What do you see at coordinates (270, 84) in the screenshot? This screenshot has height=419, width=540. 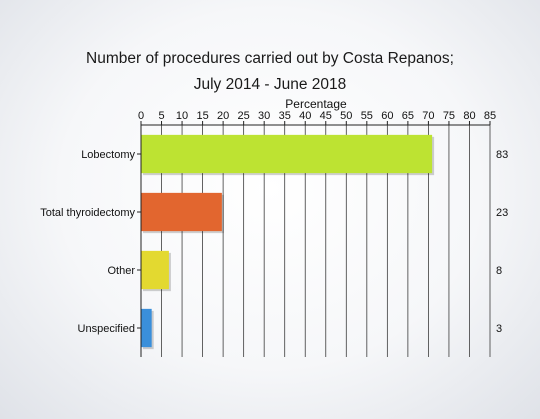 I see `chart-subtitle: July 2014 - June 2018` at bounding box center [270, 84].